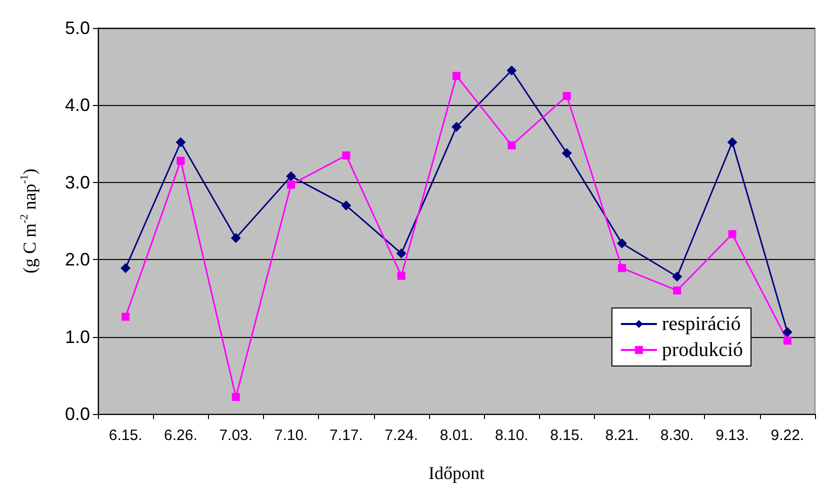 This screenshot has height=502, width=829. What do you see at coordinates (291, 435) in the screenshot?
I see `x-tick-label: 7.10.` at bounding box center [291, 435].